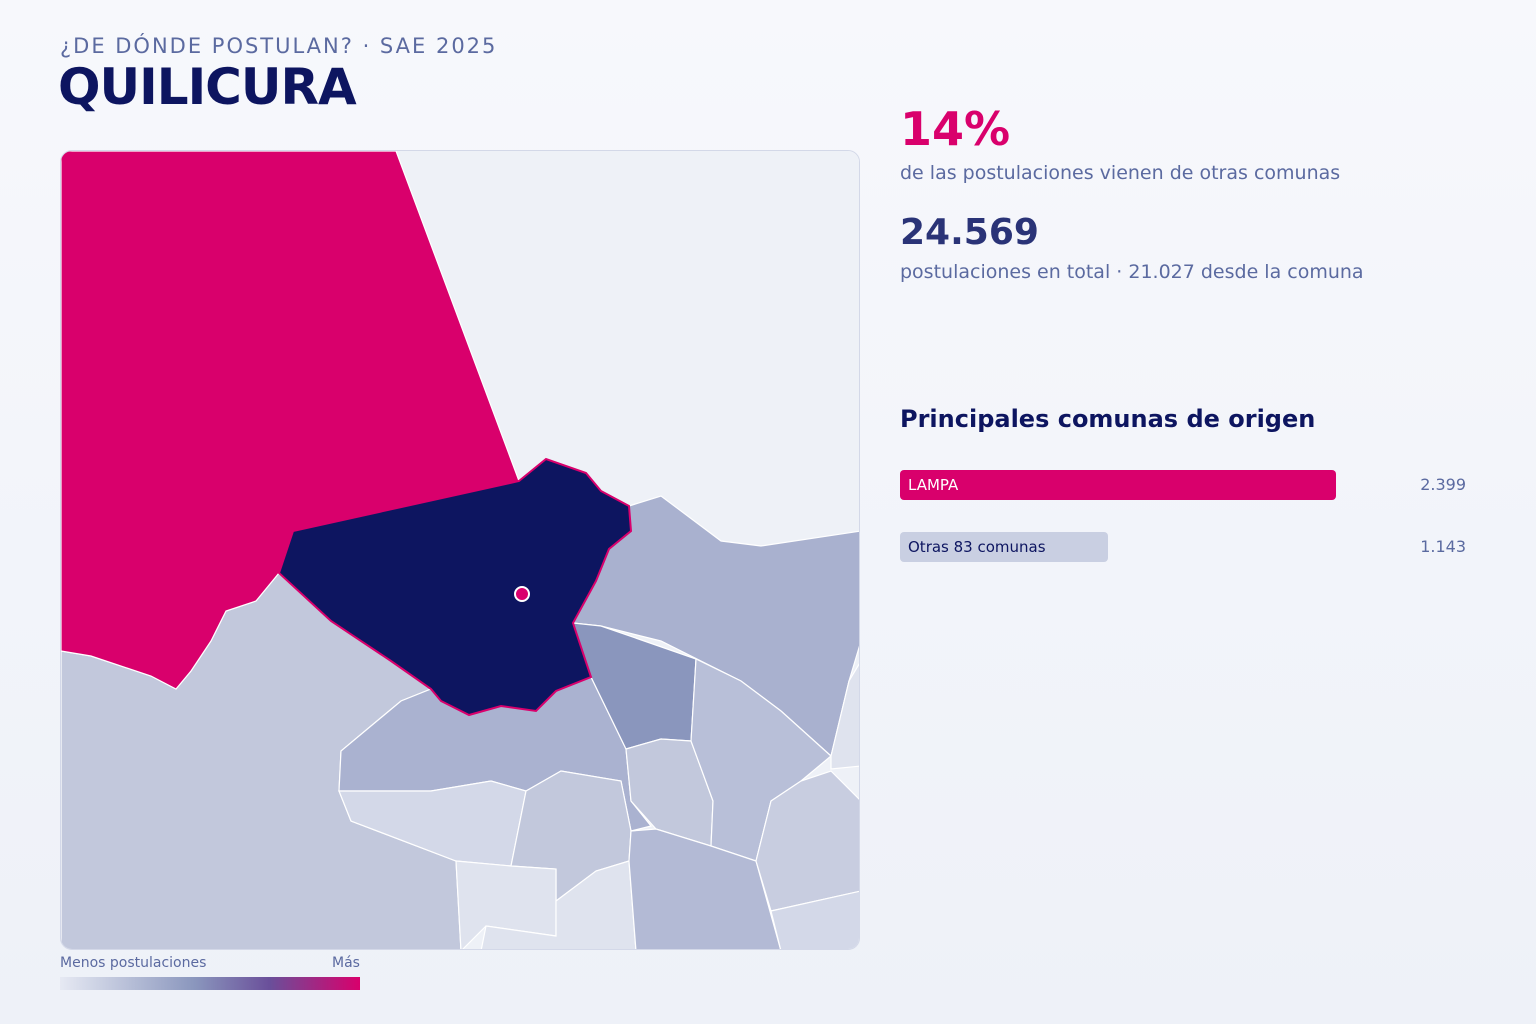  I want to click on ranking-label: Otras 83 comunas, so click(977, 547).